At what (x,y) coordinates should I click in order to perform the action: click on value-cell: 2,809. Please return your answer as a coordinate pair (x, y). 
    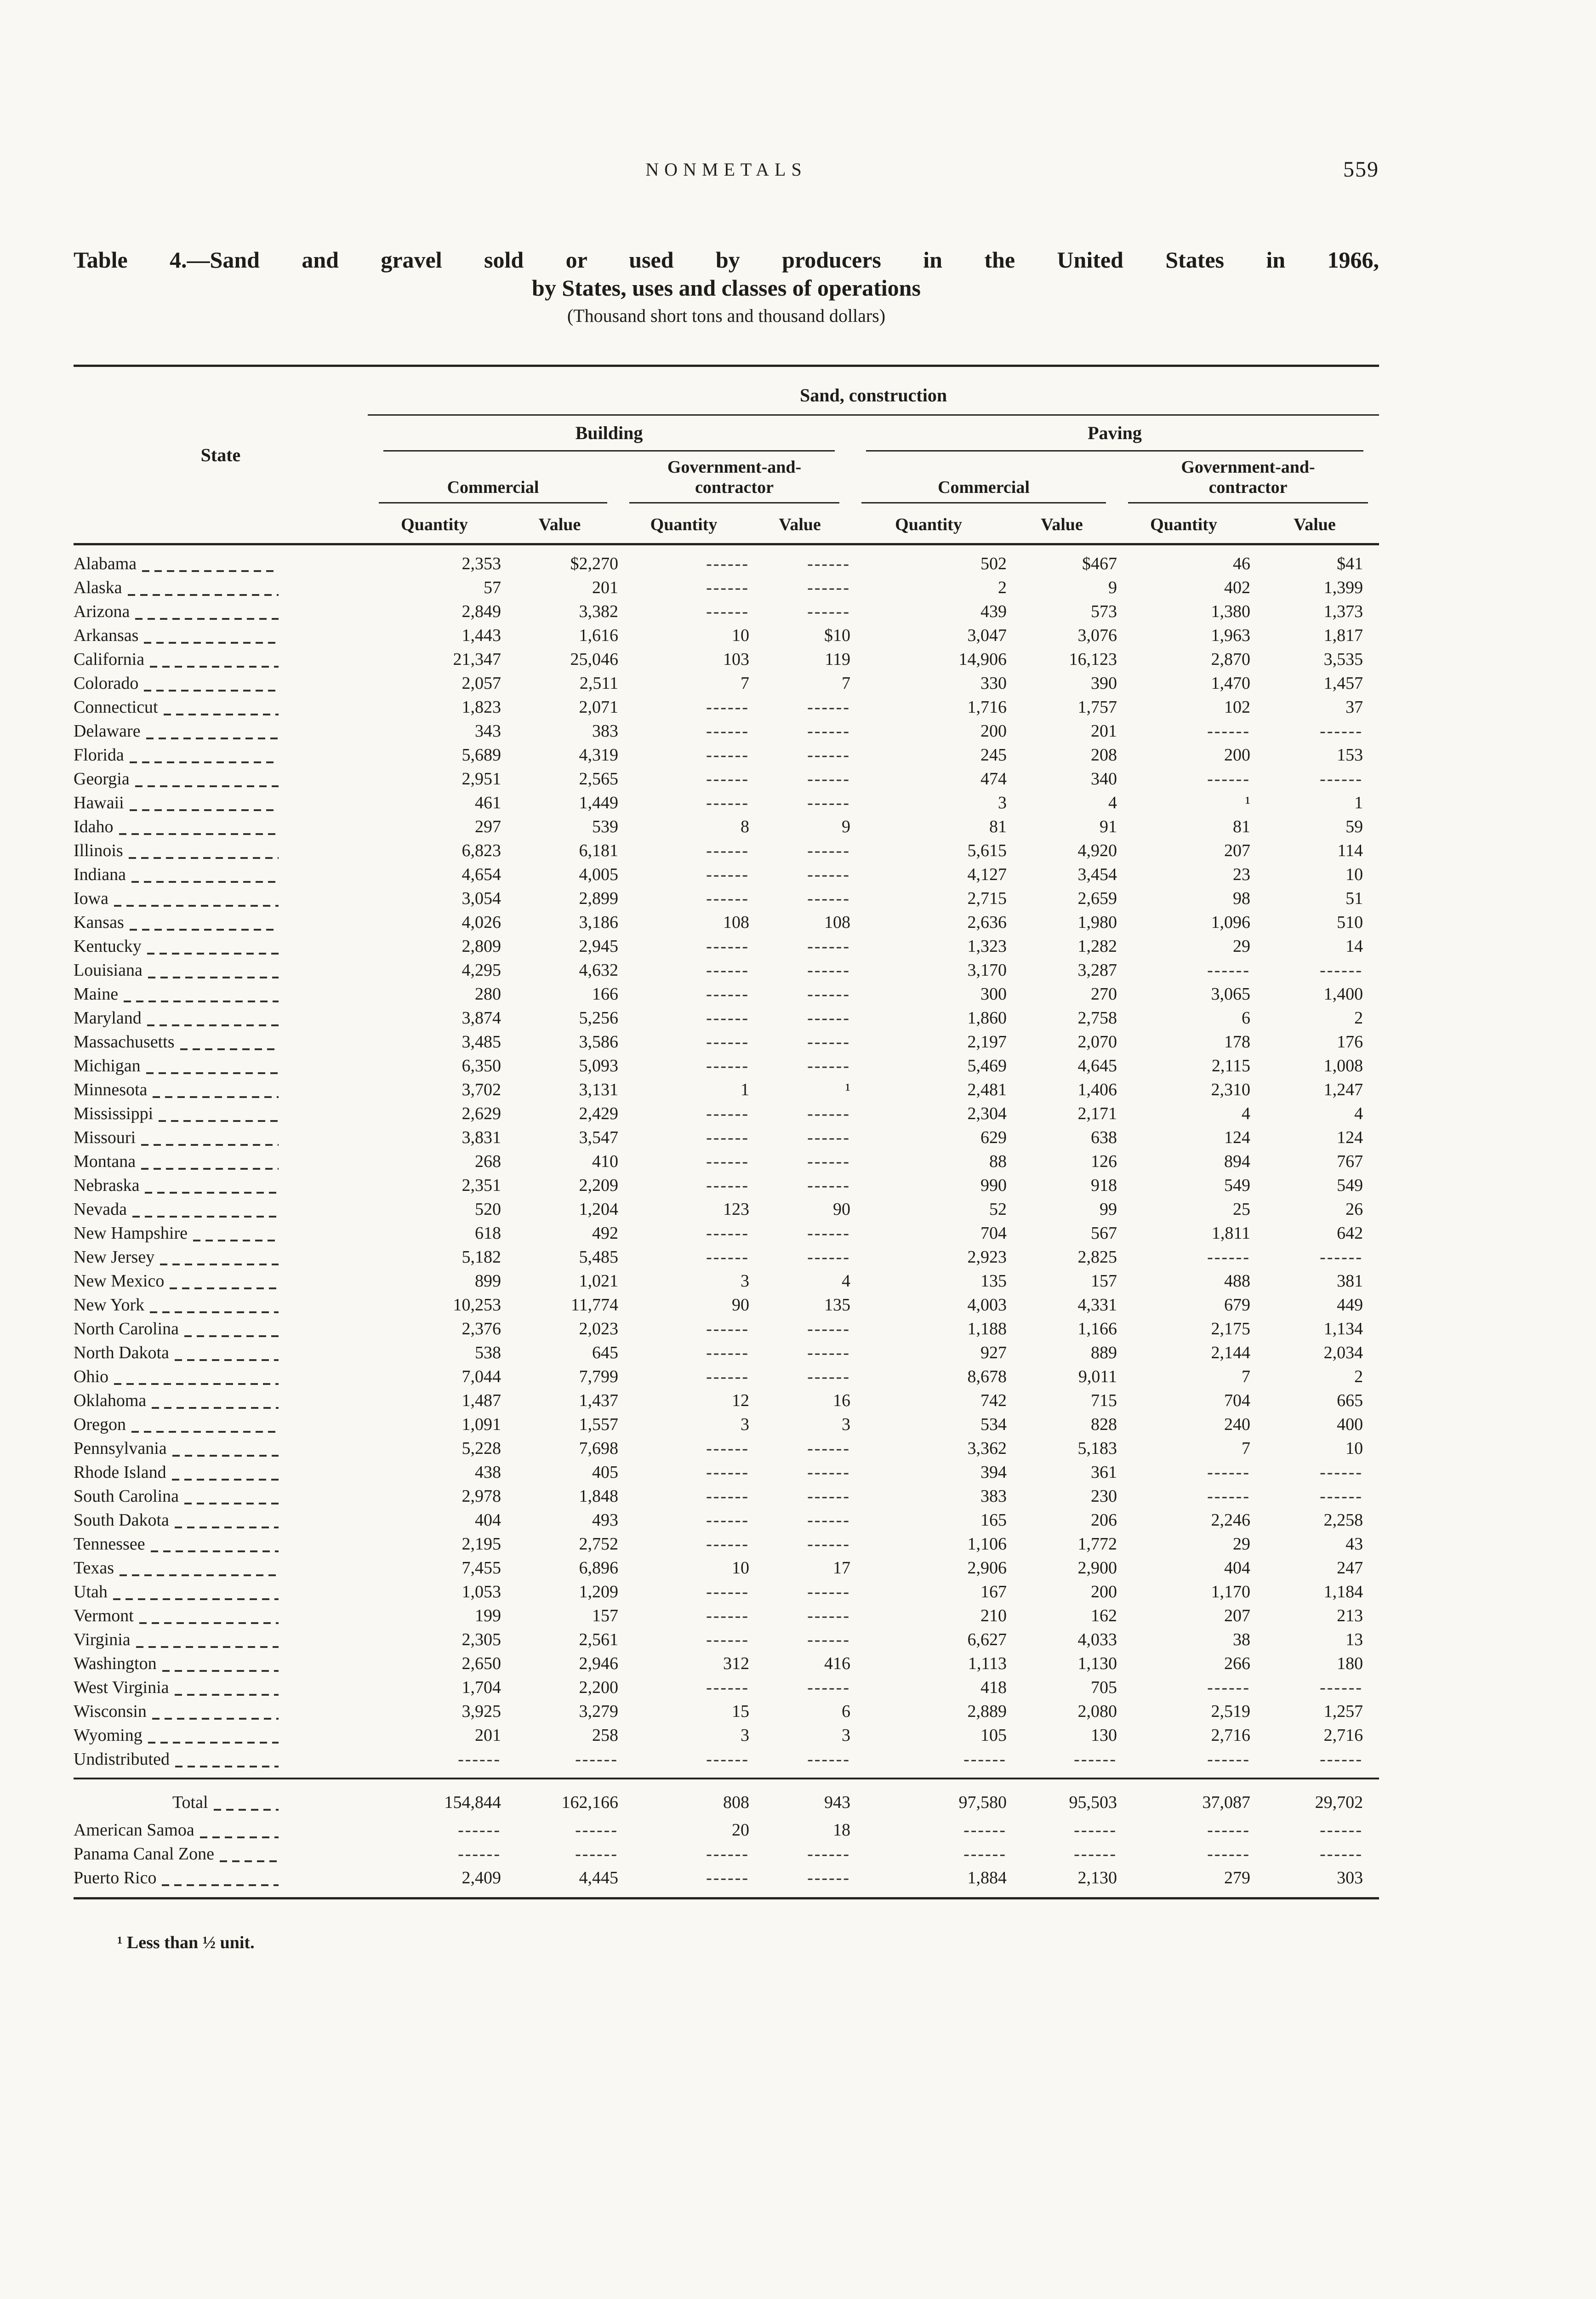
    Looking at the image, I should click on (482, 946).